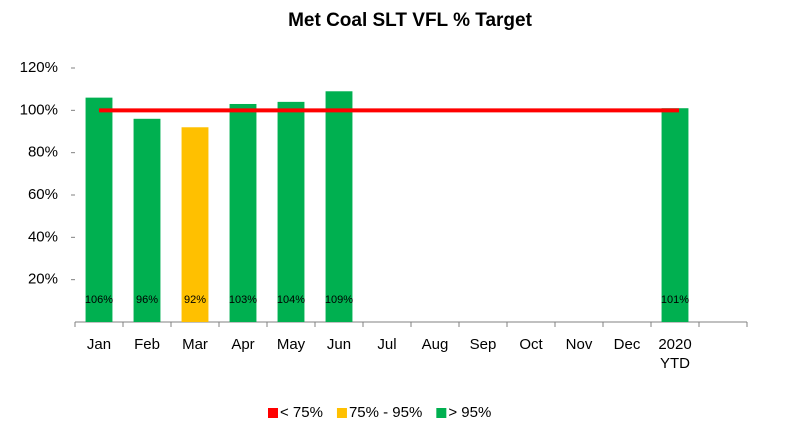  Describe the element at coordinates (43, 279) in the screenshot. I see `y-tick-label: 20%` at that location.